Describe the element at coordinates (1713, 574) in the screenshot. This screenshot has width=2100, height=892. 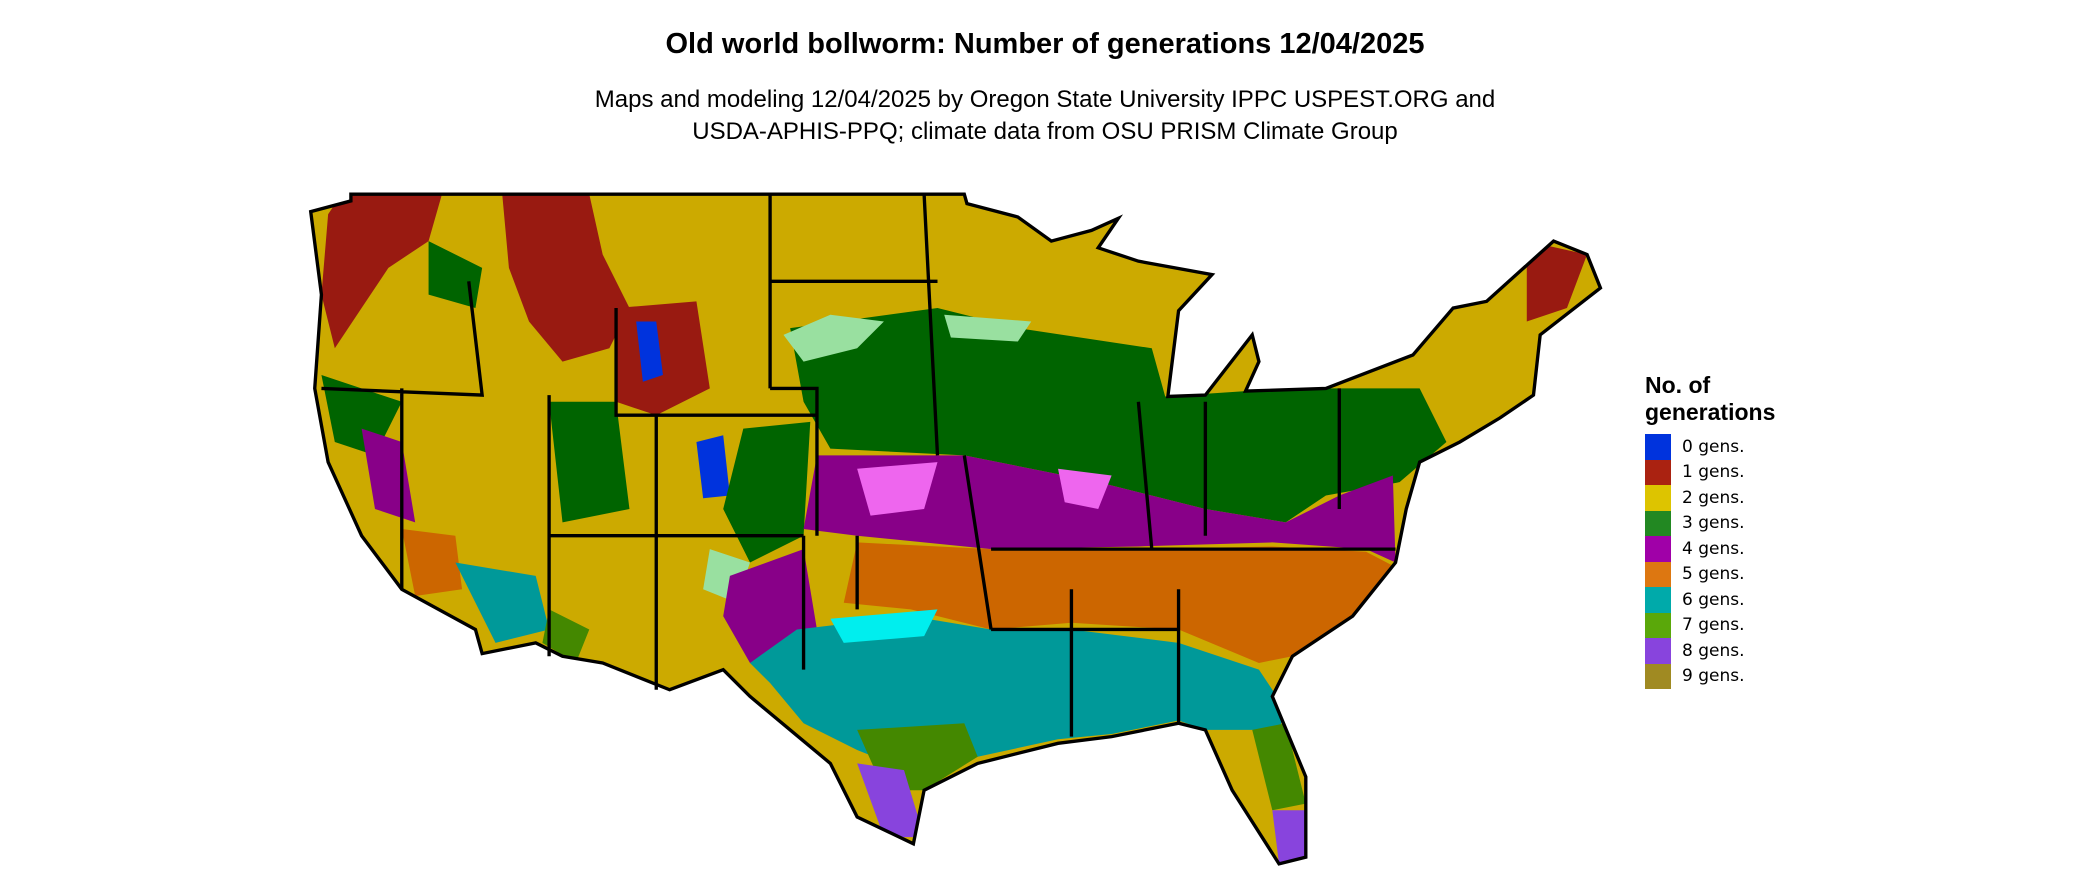
I see `legend-label: 5 gens.` at that location.